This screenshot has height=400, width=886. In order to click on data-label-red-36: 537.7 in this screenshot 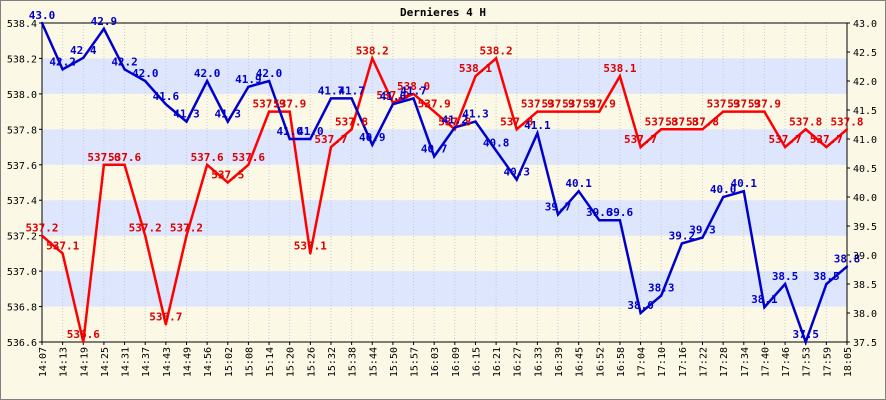, I will do `click(785, 139)`.